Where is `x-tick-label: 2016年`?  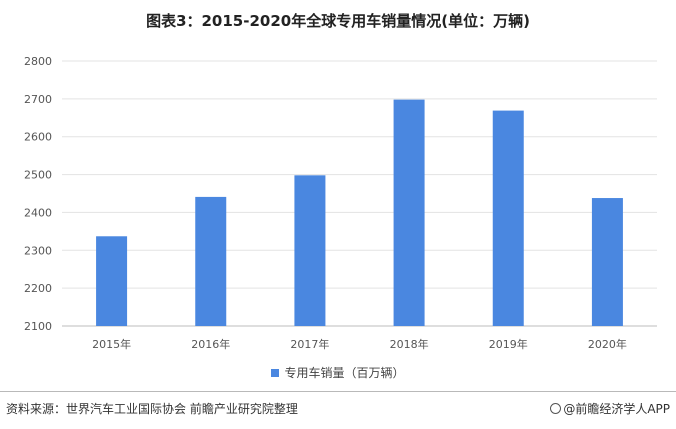 x-tick-label: 2016年 is located at coordinates (210, 344).